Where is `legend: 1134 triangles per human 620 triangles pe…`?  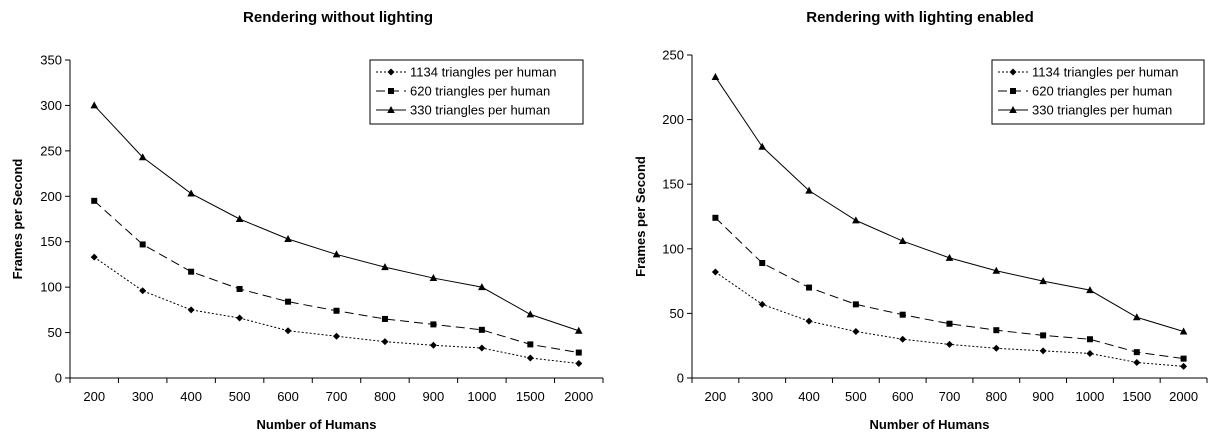
legend: 1134 triangles per human 620 triangles pe… is located at coordinates (1098, 92).